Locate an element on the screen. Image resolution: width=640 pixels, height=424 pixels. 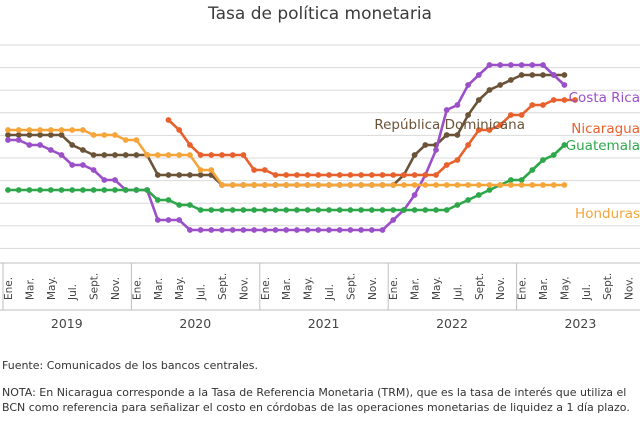
series-label: República Dominicana is located at coordinates (449, 125).